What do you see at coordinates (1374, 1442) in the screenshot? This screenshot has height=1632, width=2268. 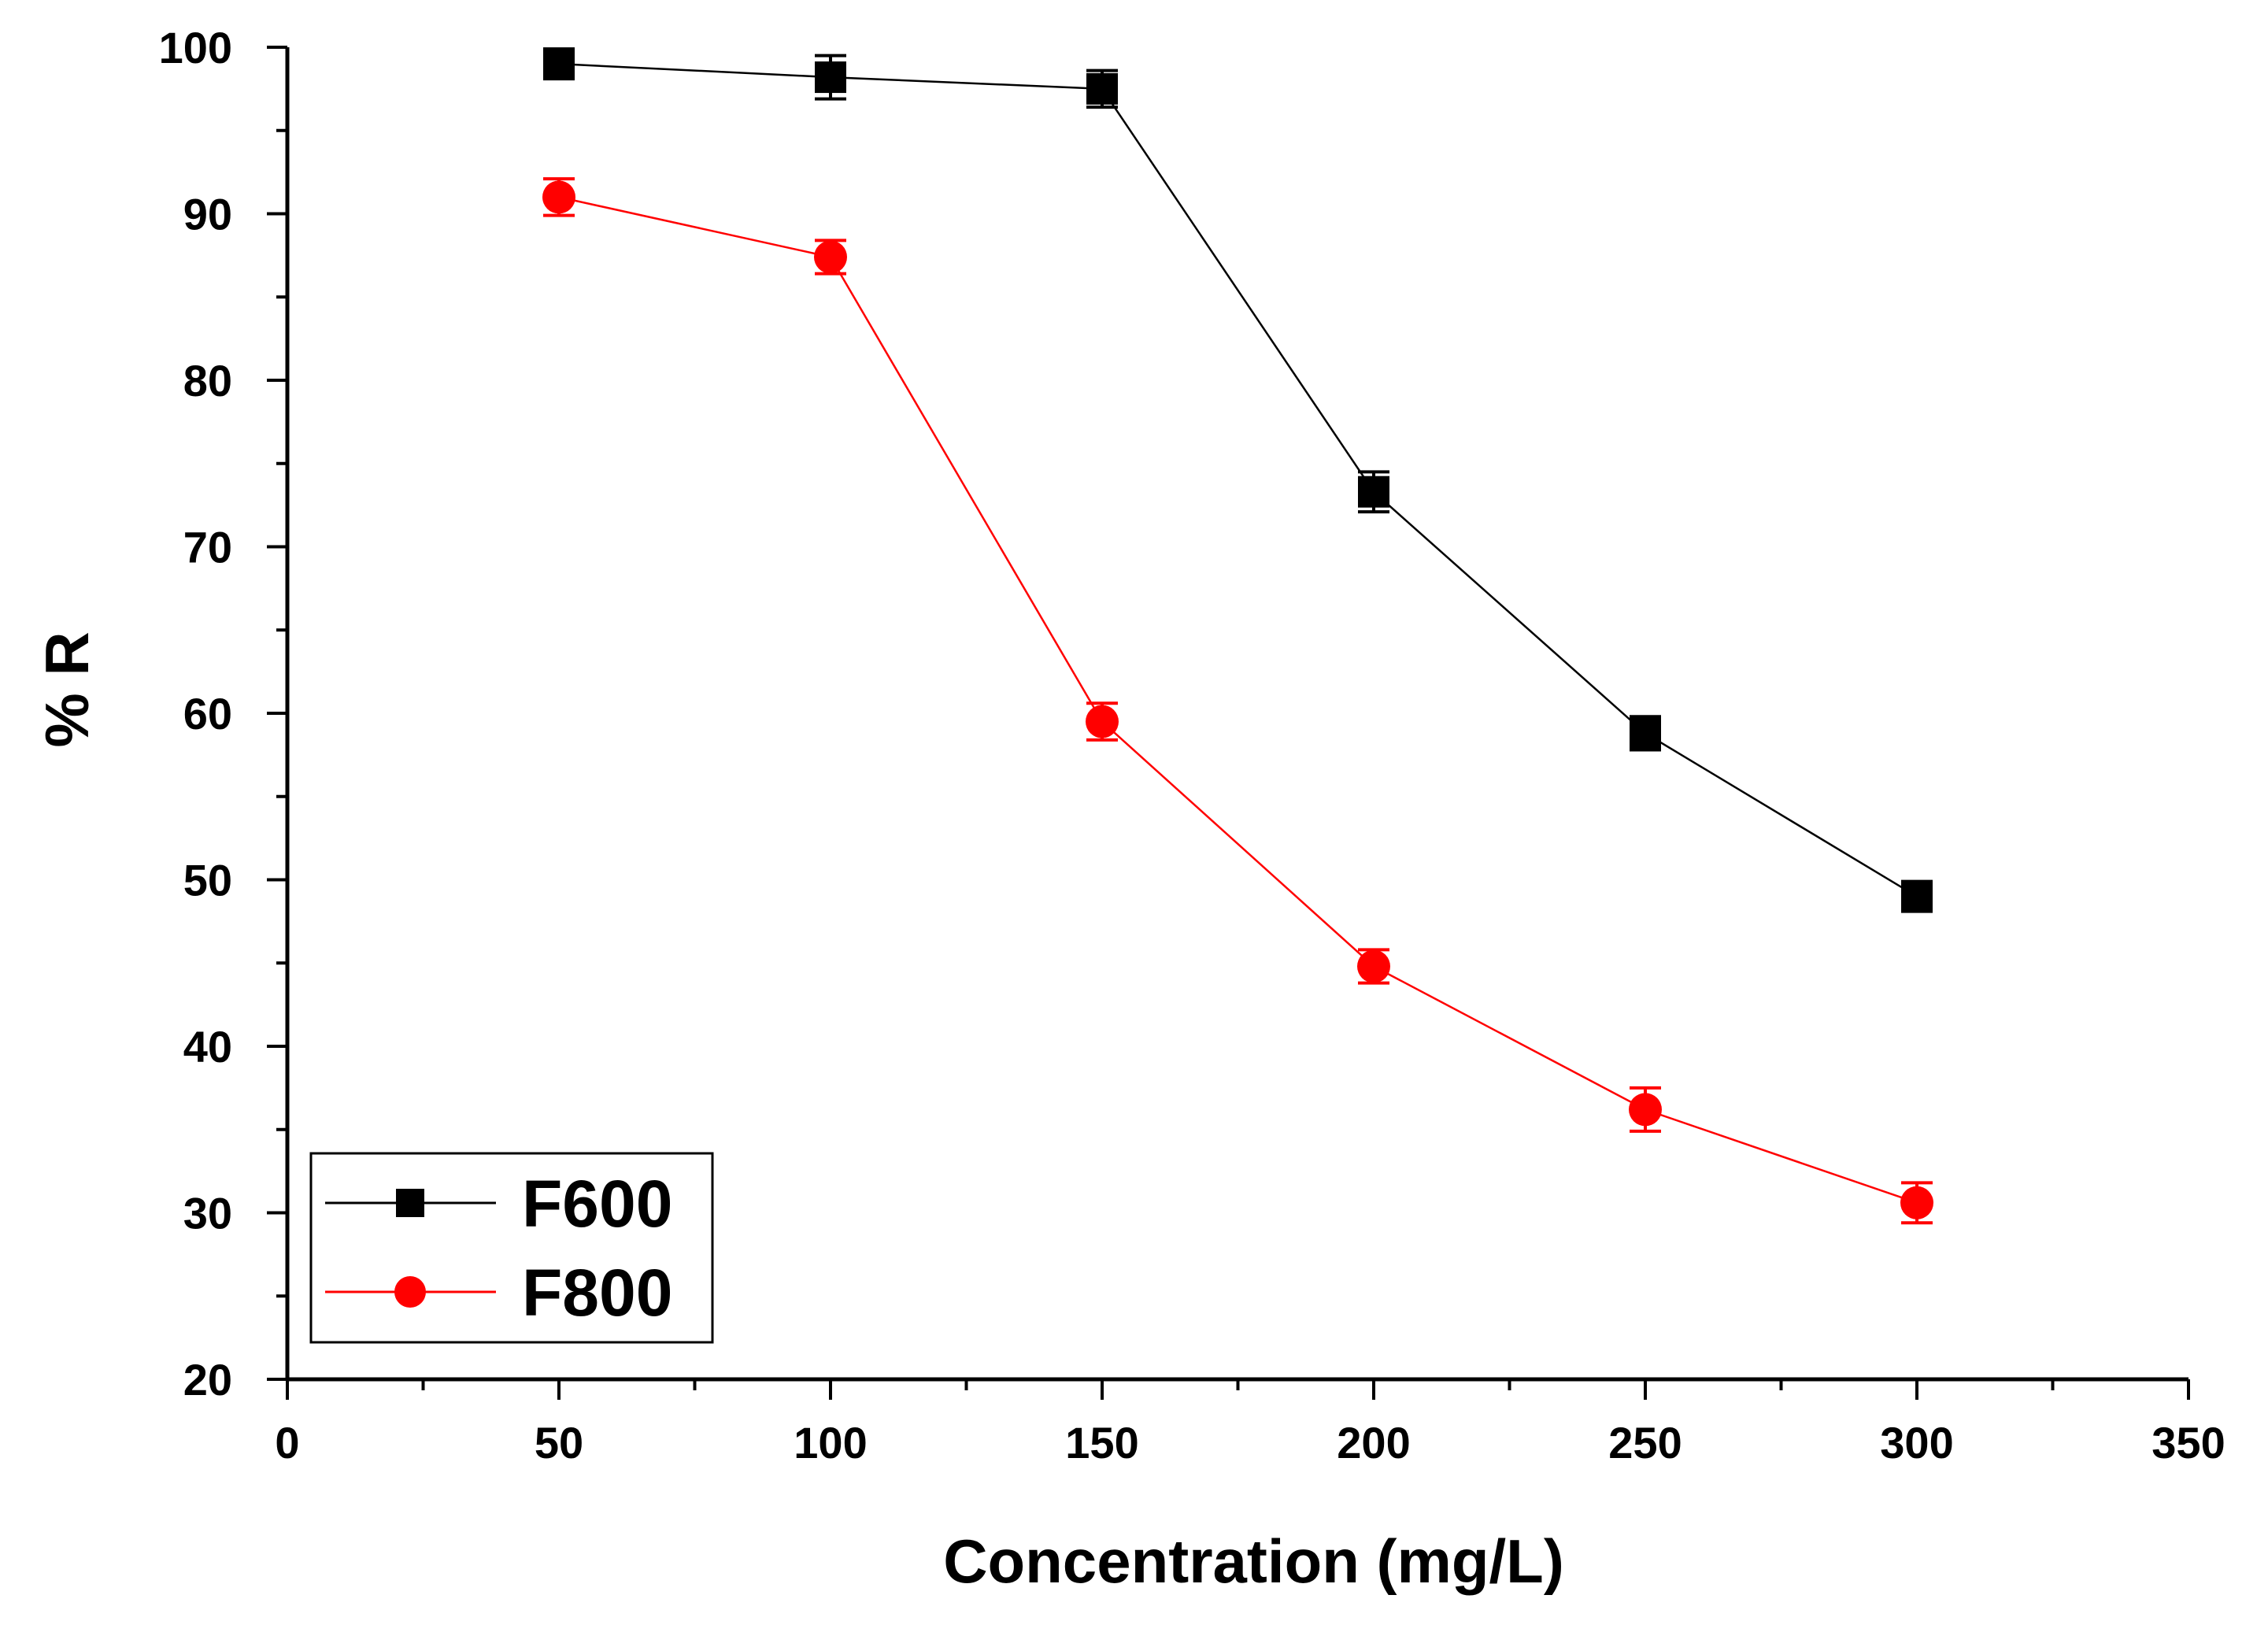 I see `x-tick-label: 200` at bounding box center [1374, 1442].